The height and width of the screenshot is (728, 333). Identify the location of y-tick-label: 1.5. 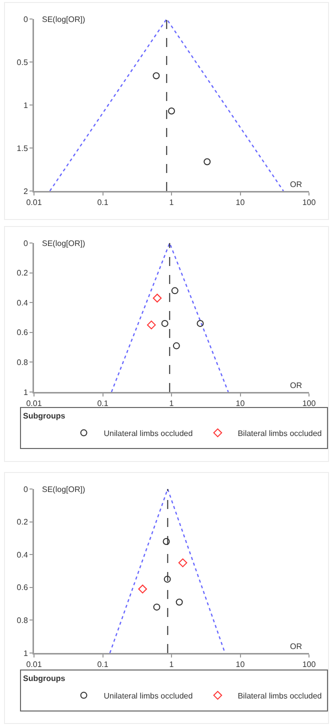
(22, 148).